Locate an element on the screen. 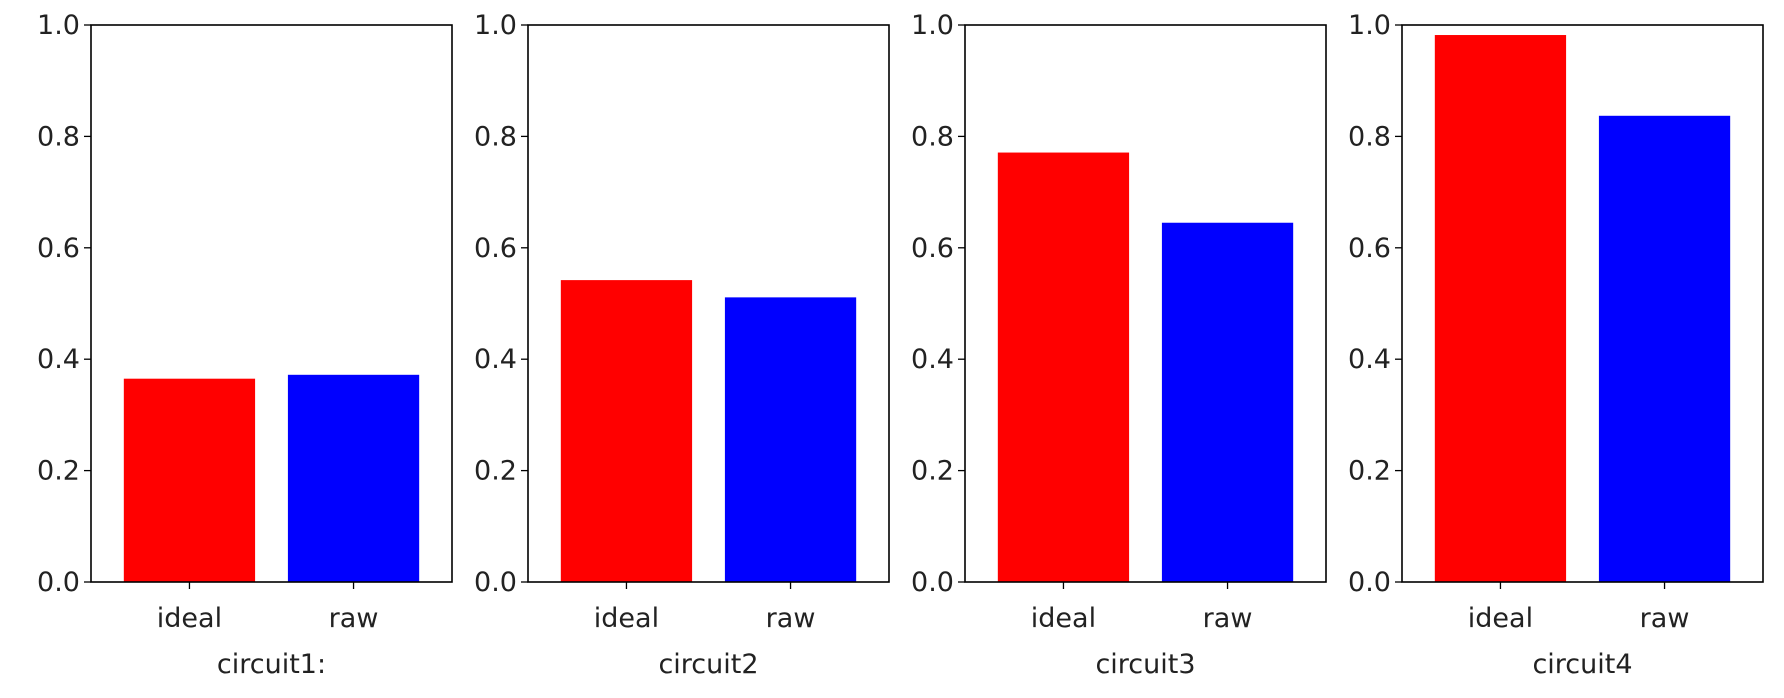  x-axis-title: circuit4 is located at coordinates (1582, 664).